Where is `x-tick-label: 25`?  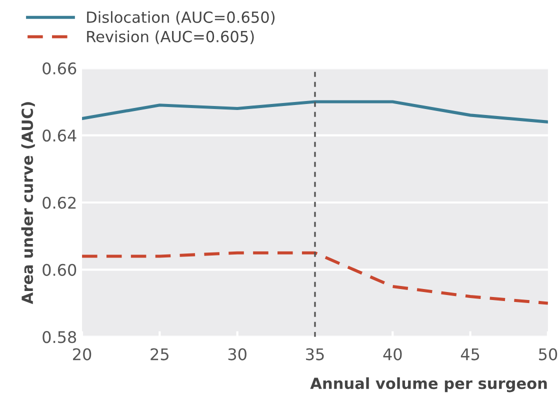 x-tick-label: 25 is located at coordinates (159, 354).